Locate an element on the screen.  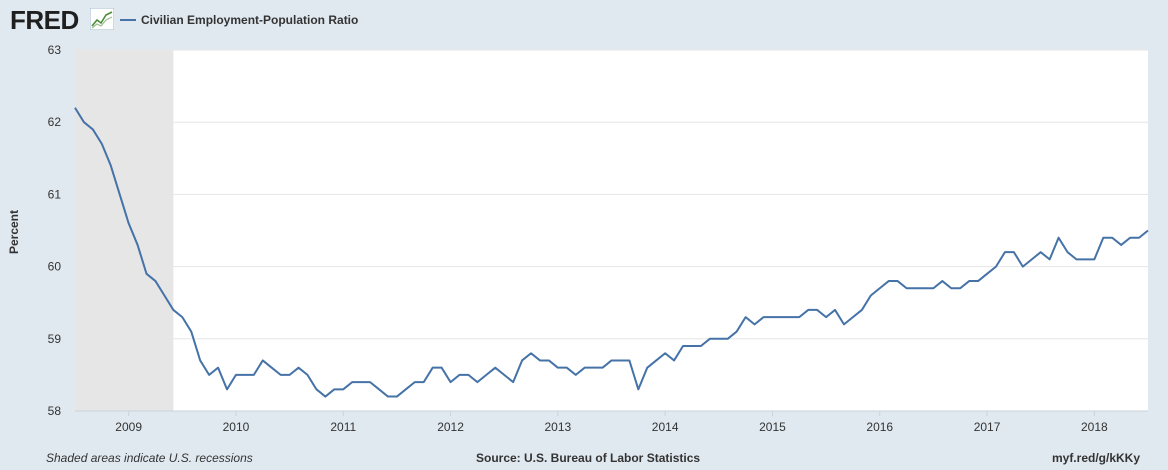
short-url: myf.red/g/kKKy is located at coordinates (1095, 458).